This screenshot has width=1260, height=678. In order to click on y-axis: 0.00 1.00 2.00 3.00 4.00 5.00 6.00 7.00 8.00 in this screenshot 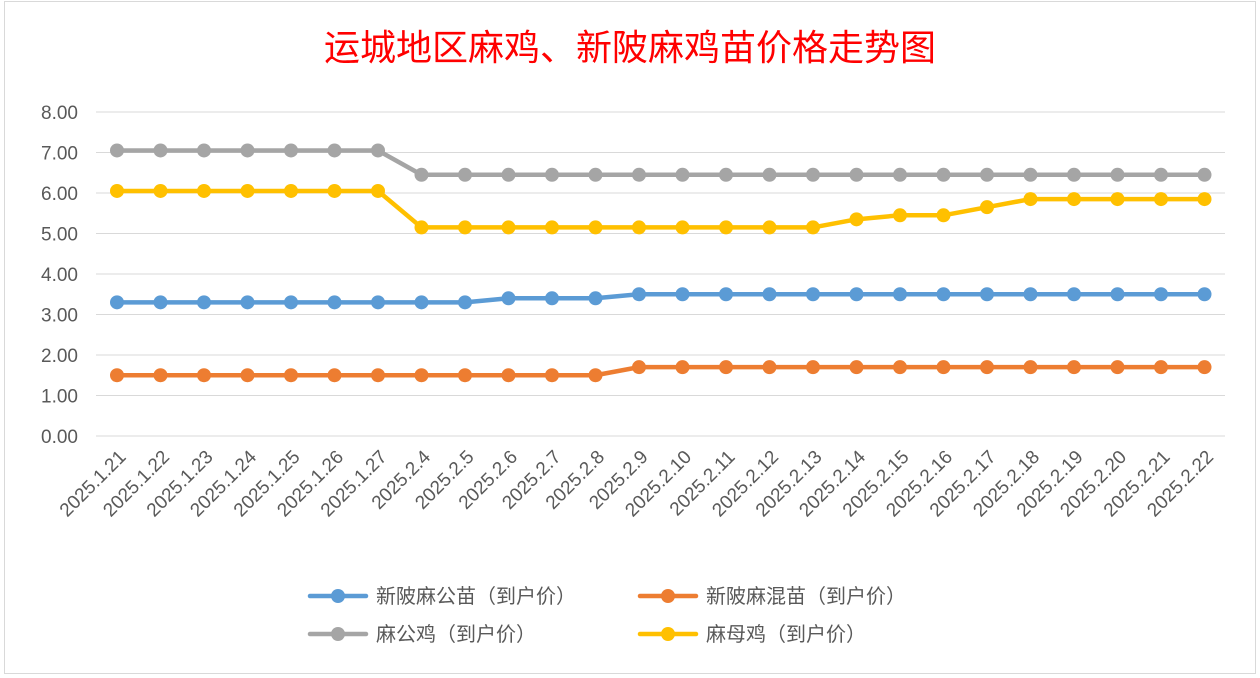, I will do `click(59, 275)`.